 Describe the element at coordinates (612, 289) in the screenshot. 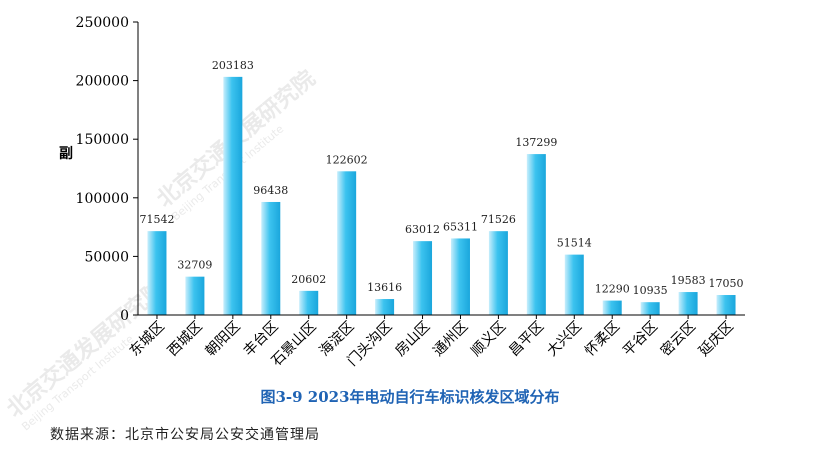

I see `data-label: 12290` at that location.